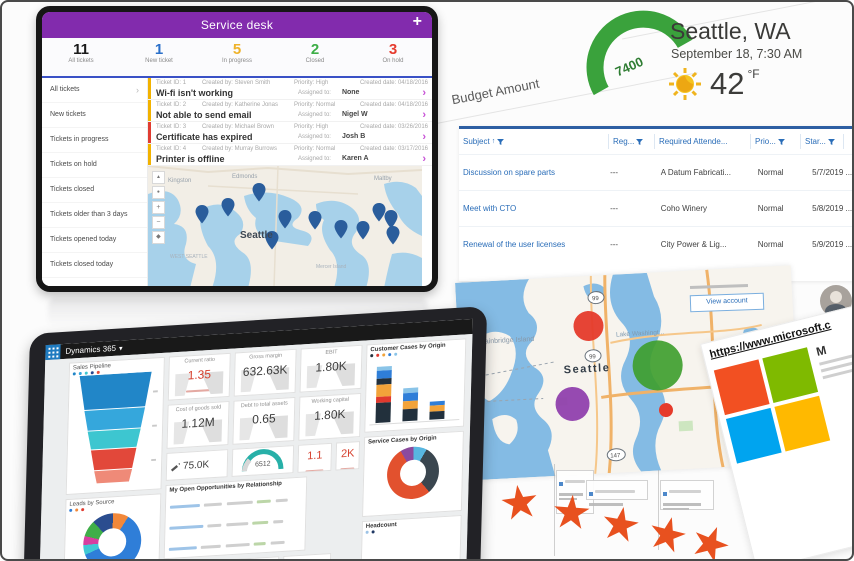 The image size is (854, 561). I want to click on tile-2k: 2K, so click(348, 456).